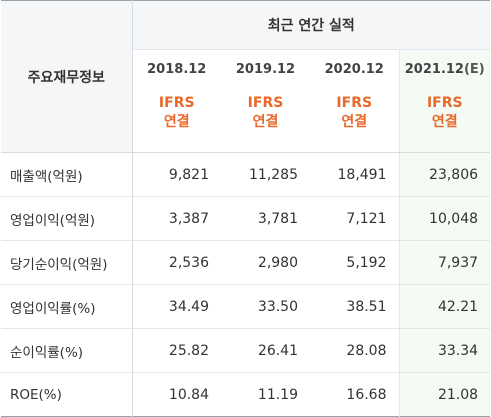  I want to click on value-cell: 7,937, so click(444, 262).